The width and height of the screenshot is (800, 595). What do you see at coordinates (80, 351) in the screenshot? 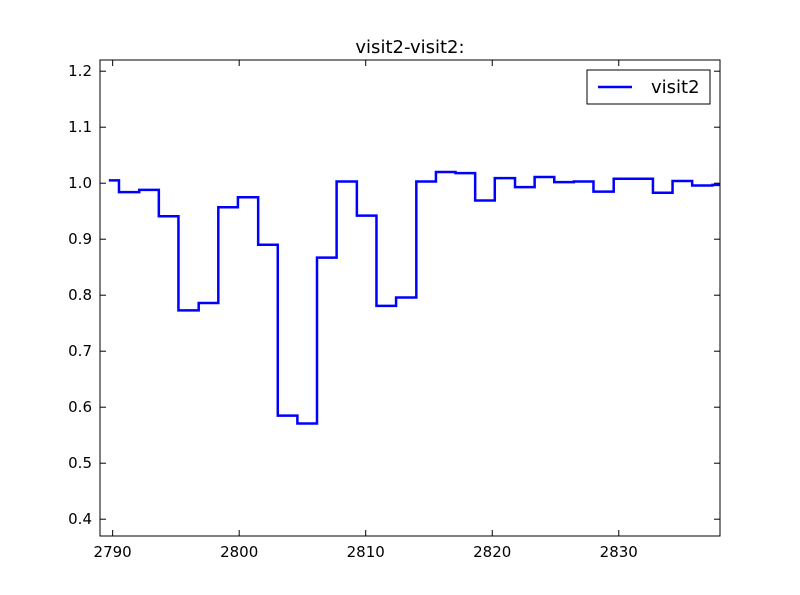
I see `y-tick-label: 0.7` at bounding box center [80, 351].